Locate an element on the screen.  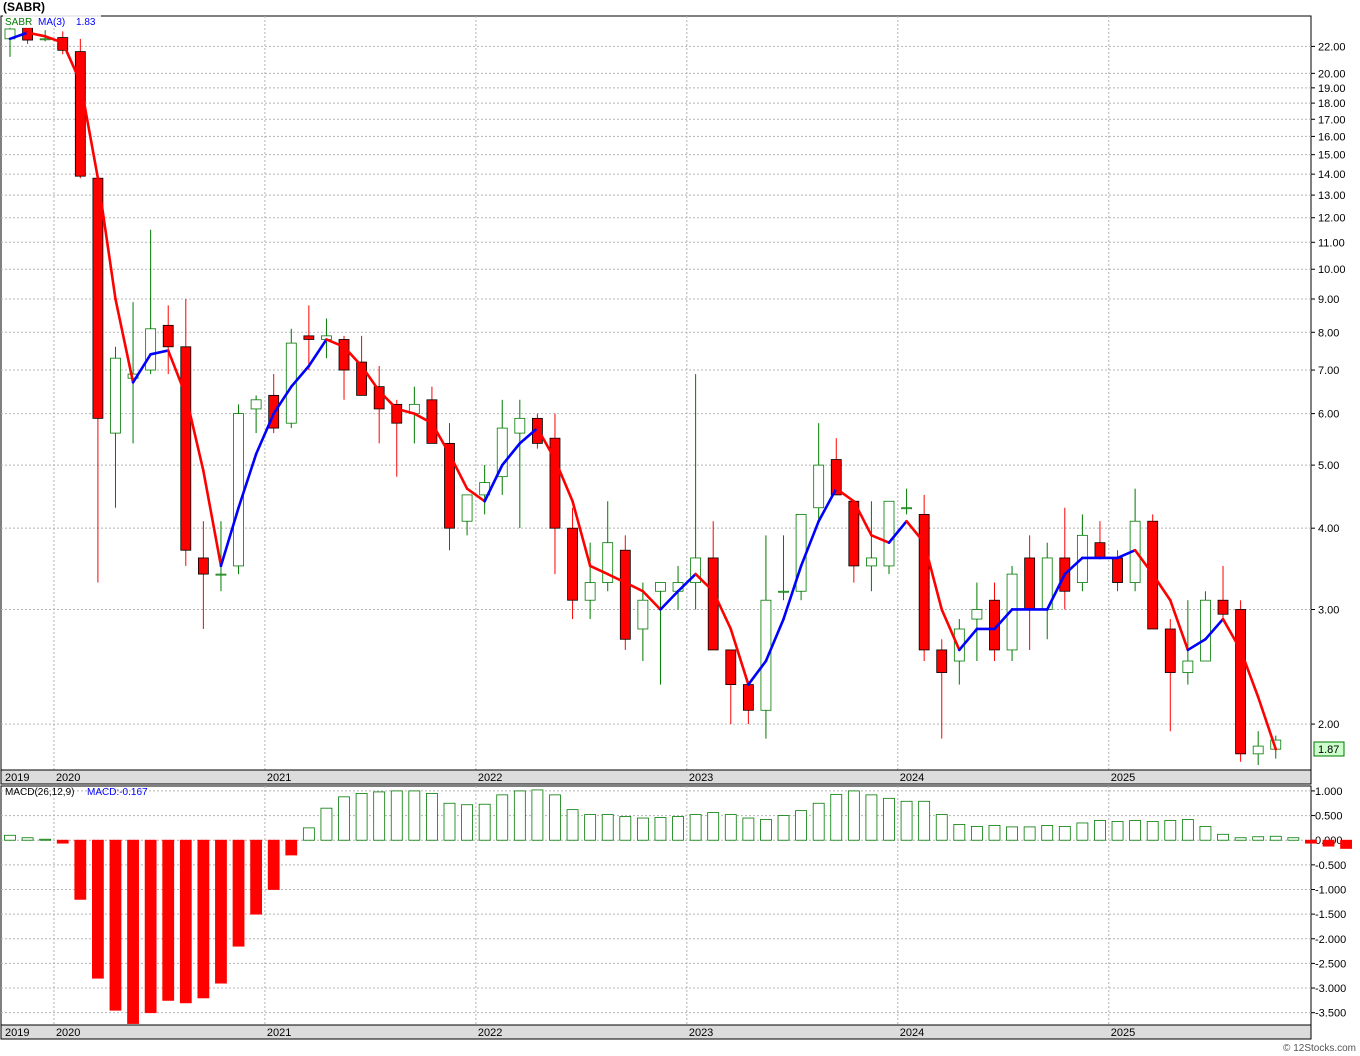
price-tick-label: 16.00 is located at coordinates (1332, 137).